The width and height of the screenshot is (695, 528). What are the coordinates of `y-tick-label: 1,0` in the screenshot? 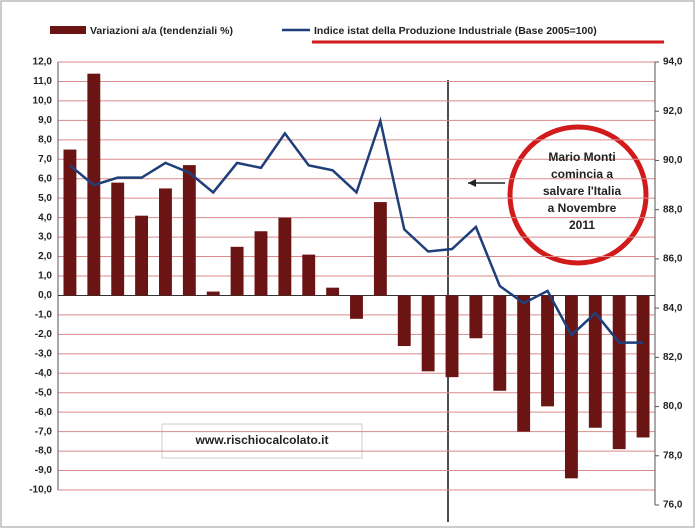 It's located at (45, 276).